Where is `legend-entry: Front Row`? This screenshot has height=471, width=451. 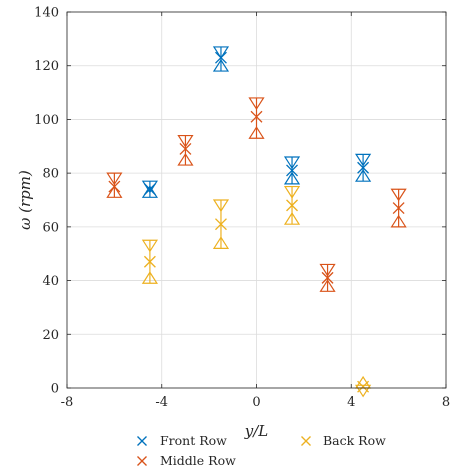
legend-entry: Front Row is located at coordinates (182, 440).